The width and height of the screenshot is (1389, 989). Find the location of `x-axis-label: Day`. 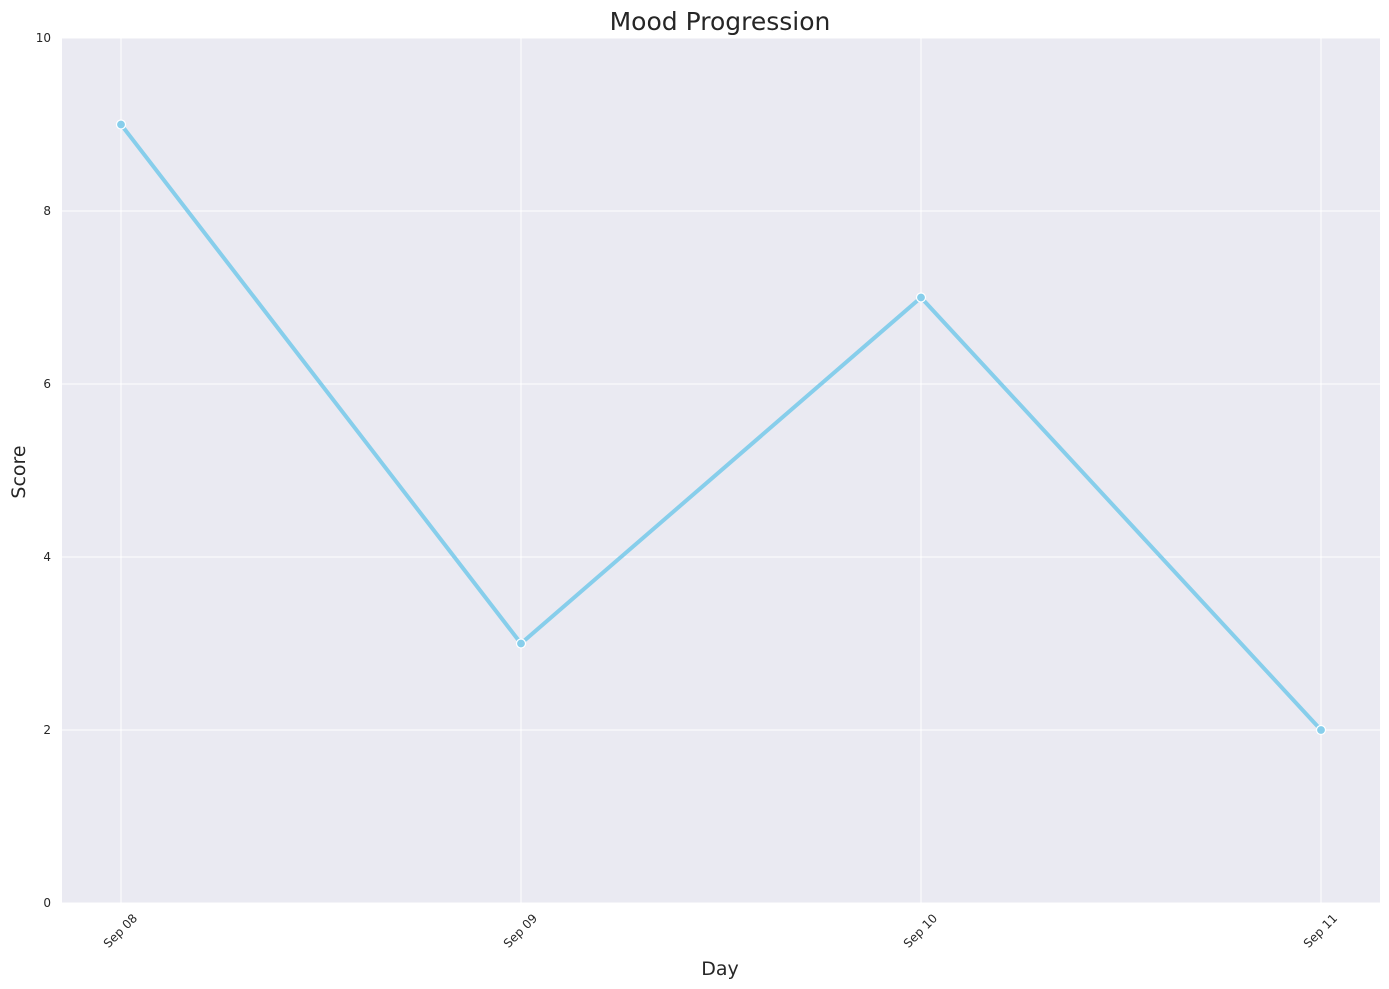

x-axis-label: Day is located at coordinates (720, 969).